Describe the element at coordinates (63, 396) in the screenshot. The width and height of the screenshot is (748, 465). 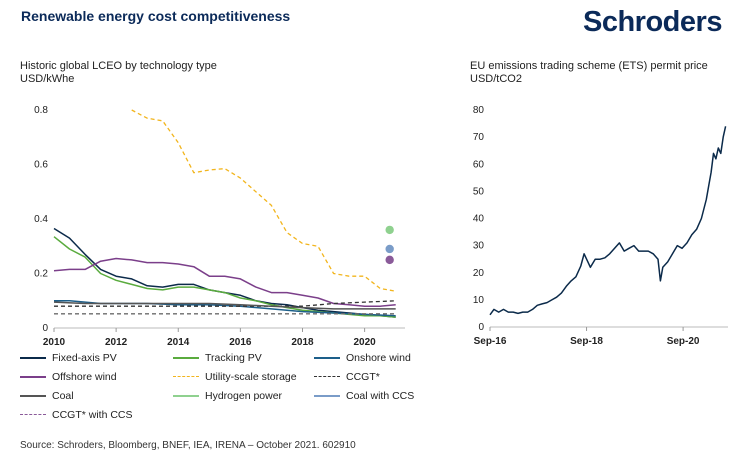
I see `legend-label: Coal` at that location.